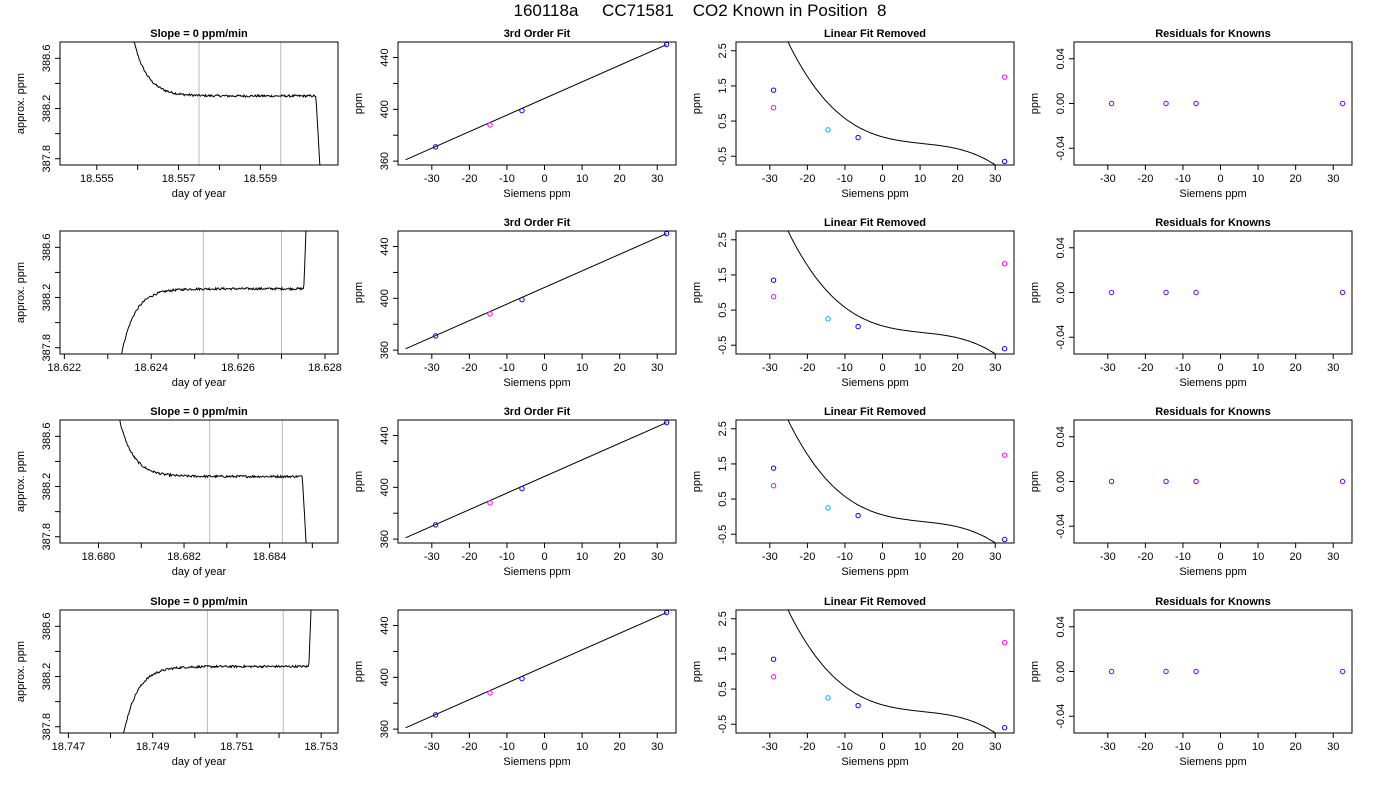 The image size is (1400, 800). Describe the element at coordinates (47, 59) in the screenshot. I see `y-tick-label: 388.6` at that location.